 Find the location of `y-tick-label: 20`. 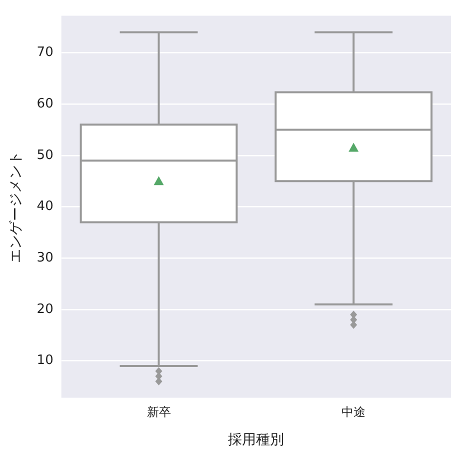

y-tick-label: 20 is located at coordinates (45, 309).